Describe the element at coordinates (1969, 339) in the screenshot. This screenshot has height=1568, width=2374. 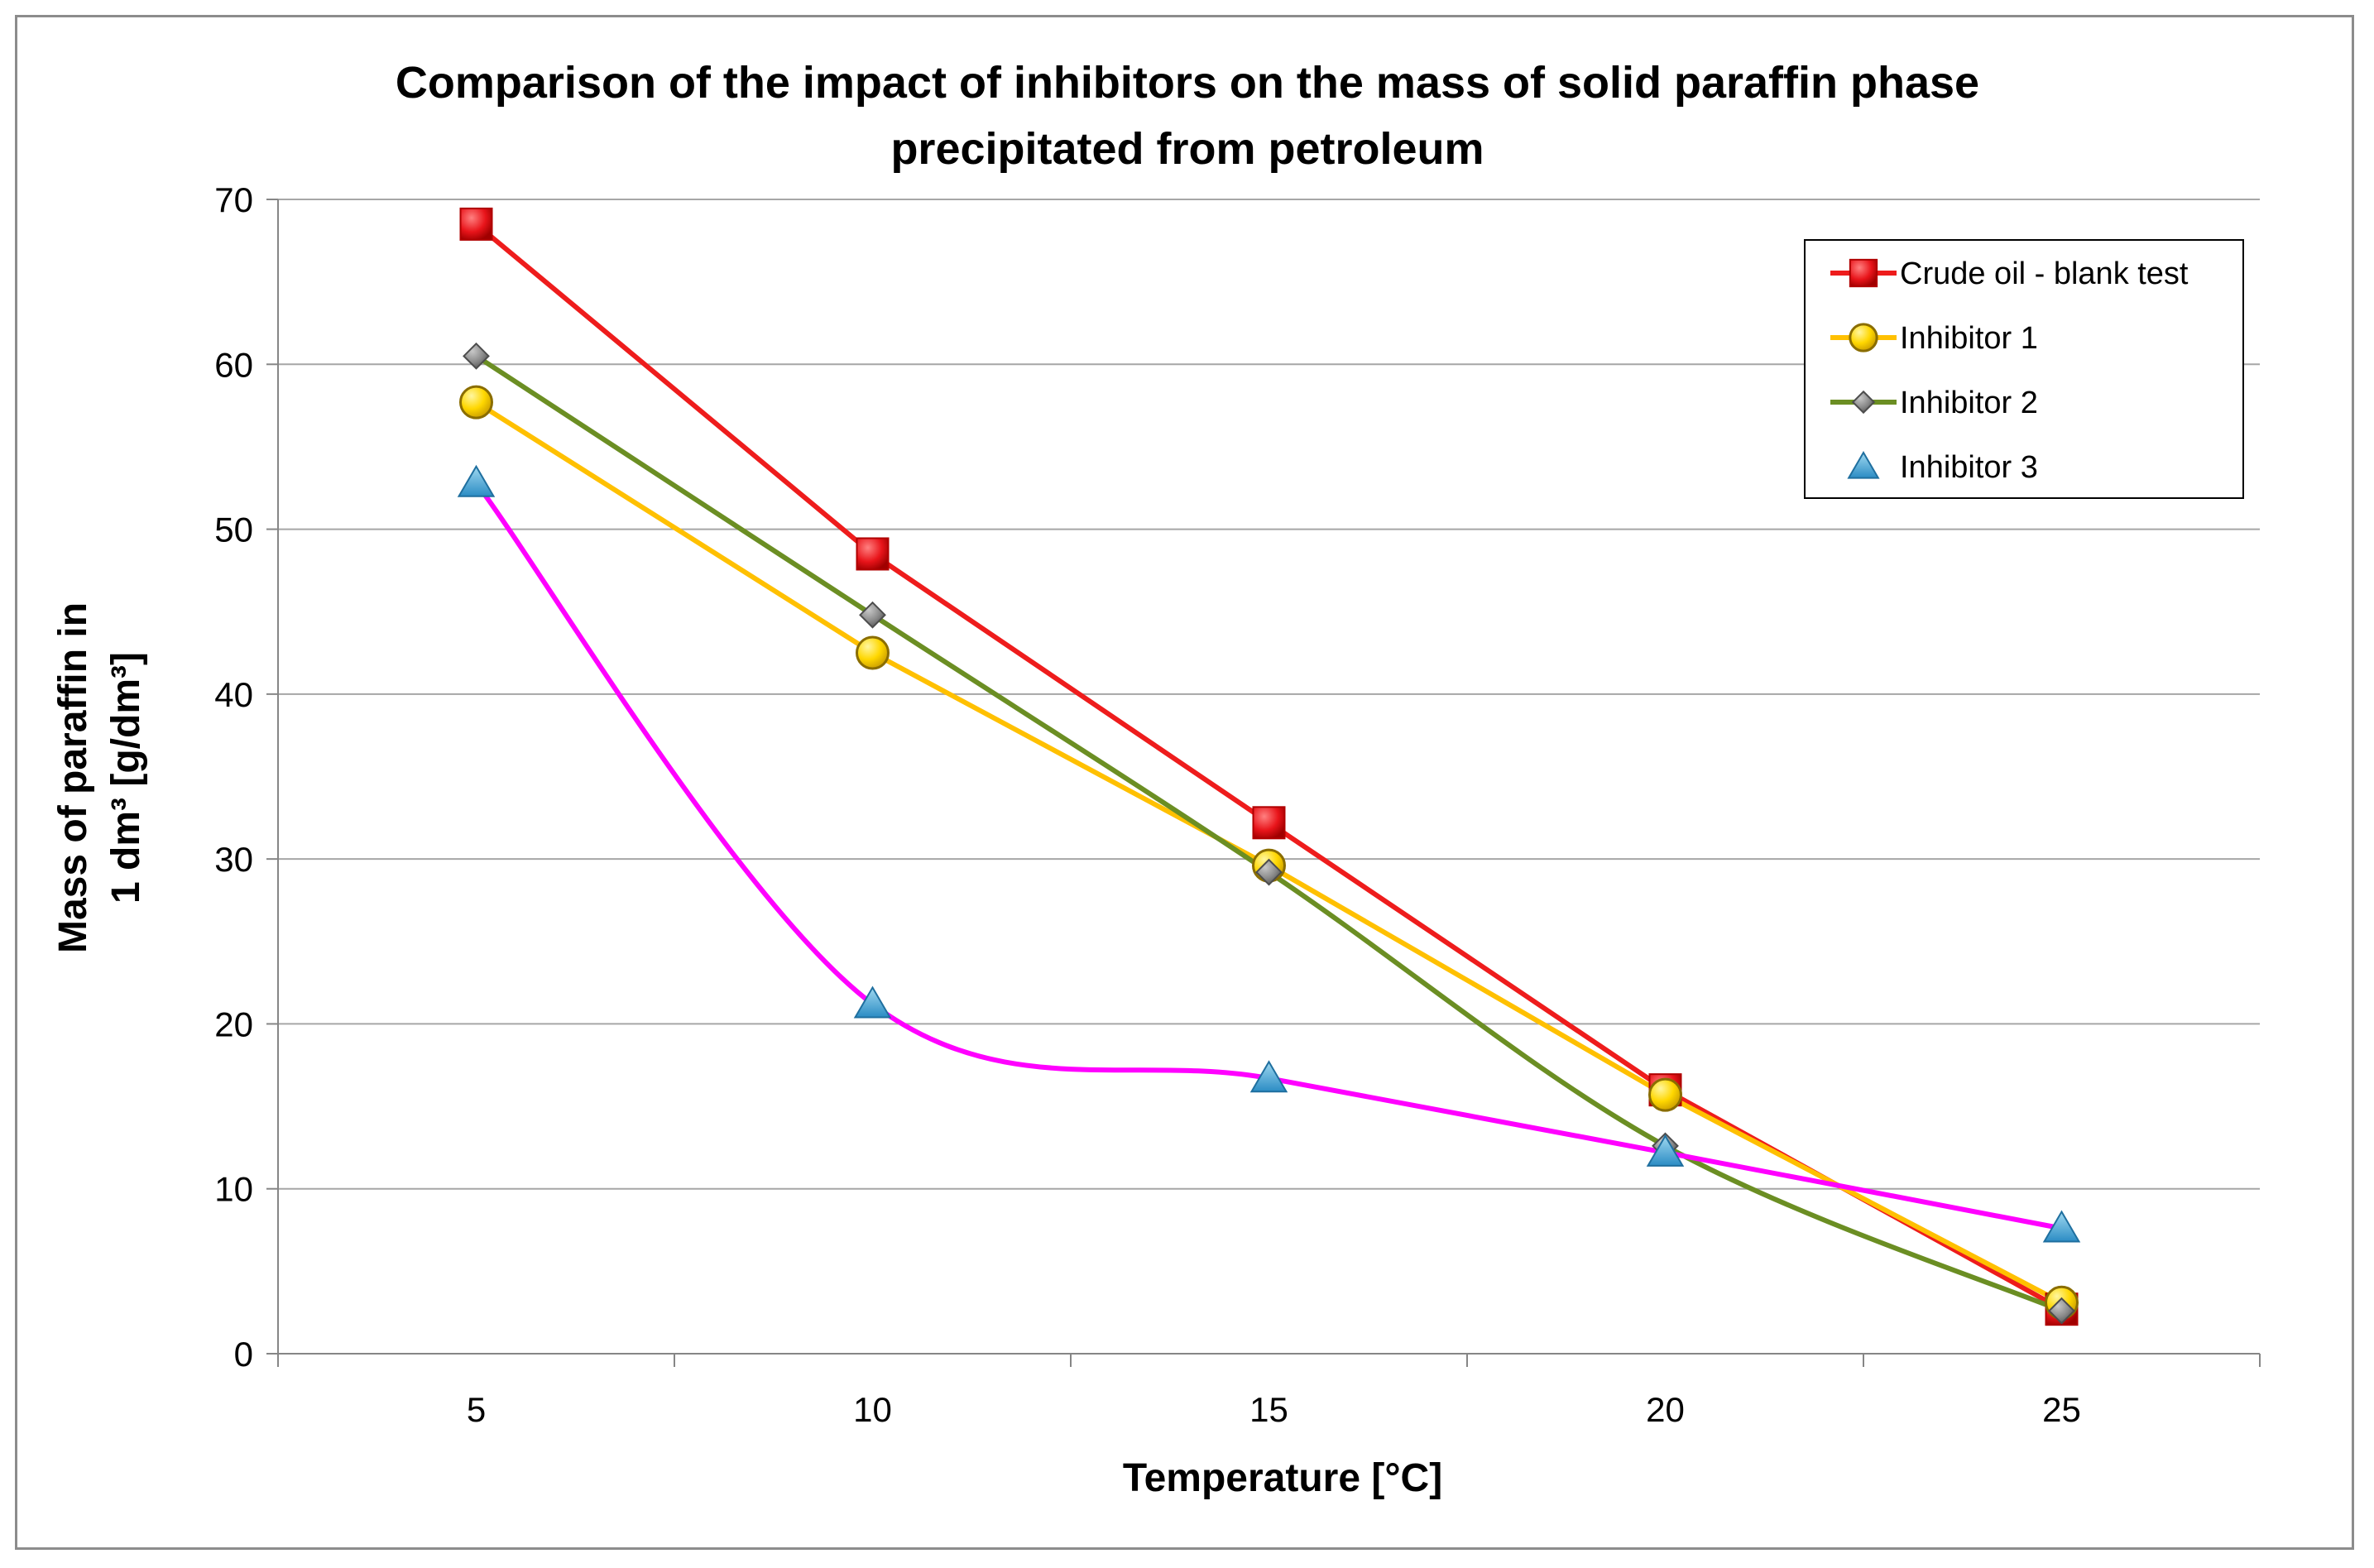
I see `legend-label-1: Inhibitor 1` at that location.